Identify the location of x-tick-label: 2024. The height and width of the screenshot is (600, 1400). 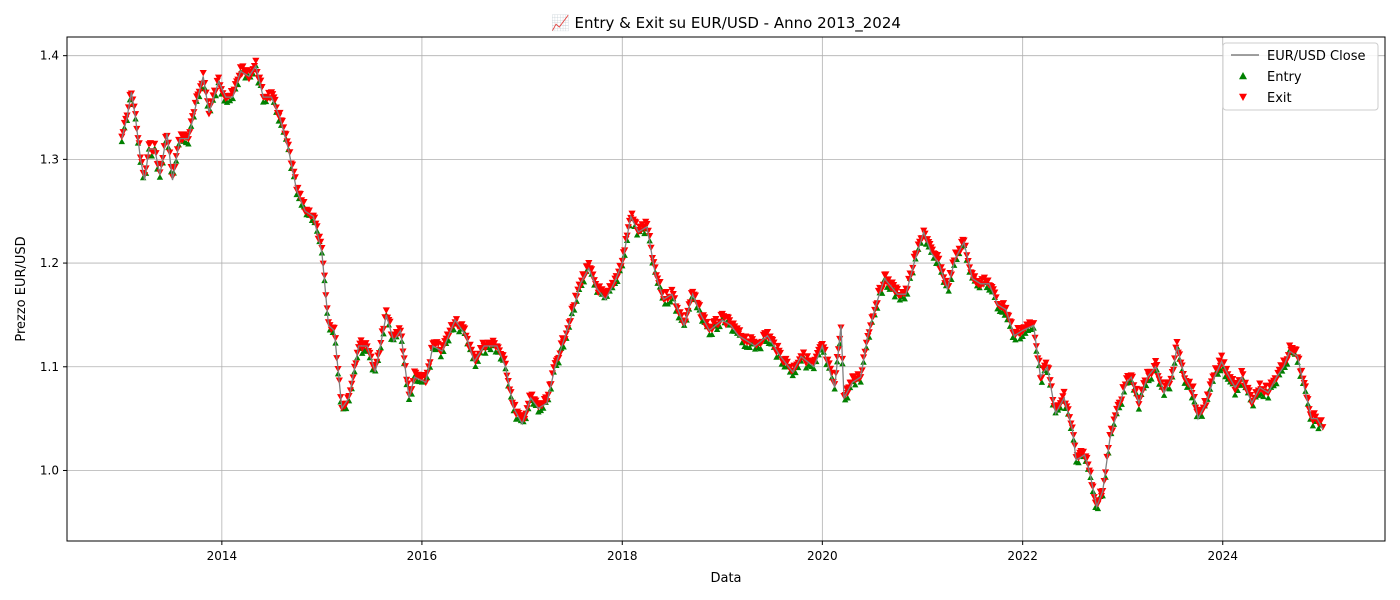
(1222, 556).